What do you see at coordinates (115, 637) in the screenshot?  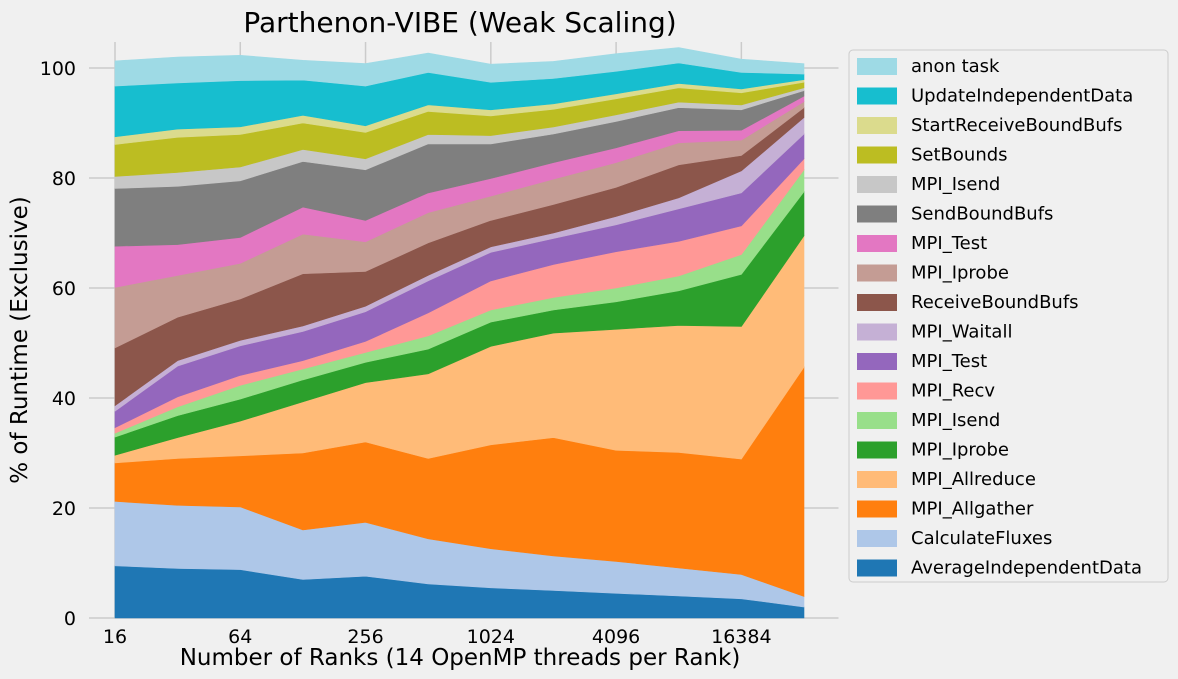 I see `x-tick-label: 16` at bounding box center [115, 637].